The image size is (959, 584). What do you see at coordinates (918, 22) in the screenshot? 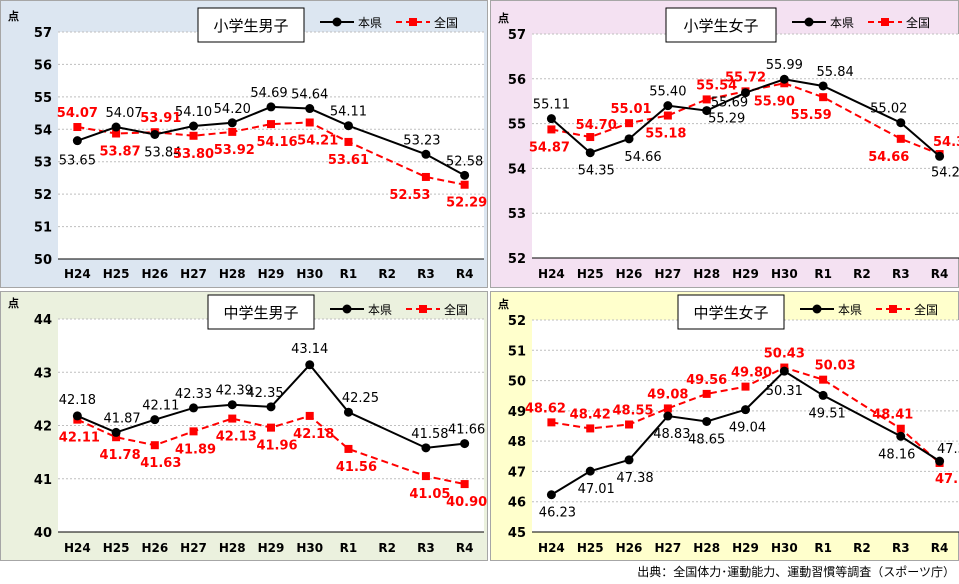
I see `legend-label-national: 全国` at bounding box center [918, 22].